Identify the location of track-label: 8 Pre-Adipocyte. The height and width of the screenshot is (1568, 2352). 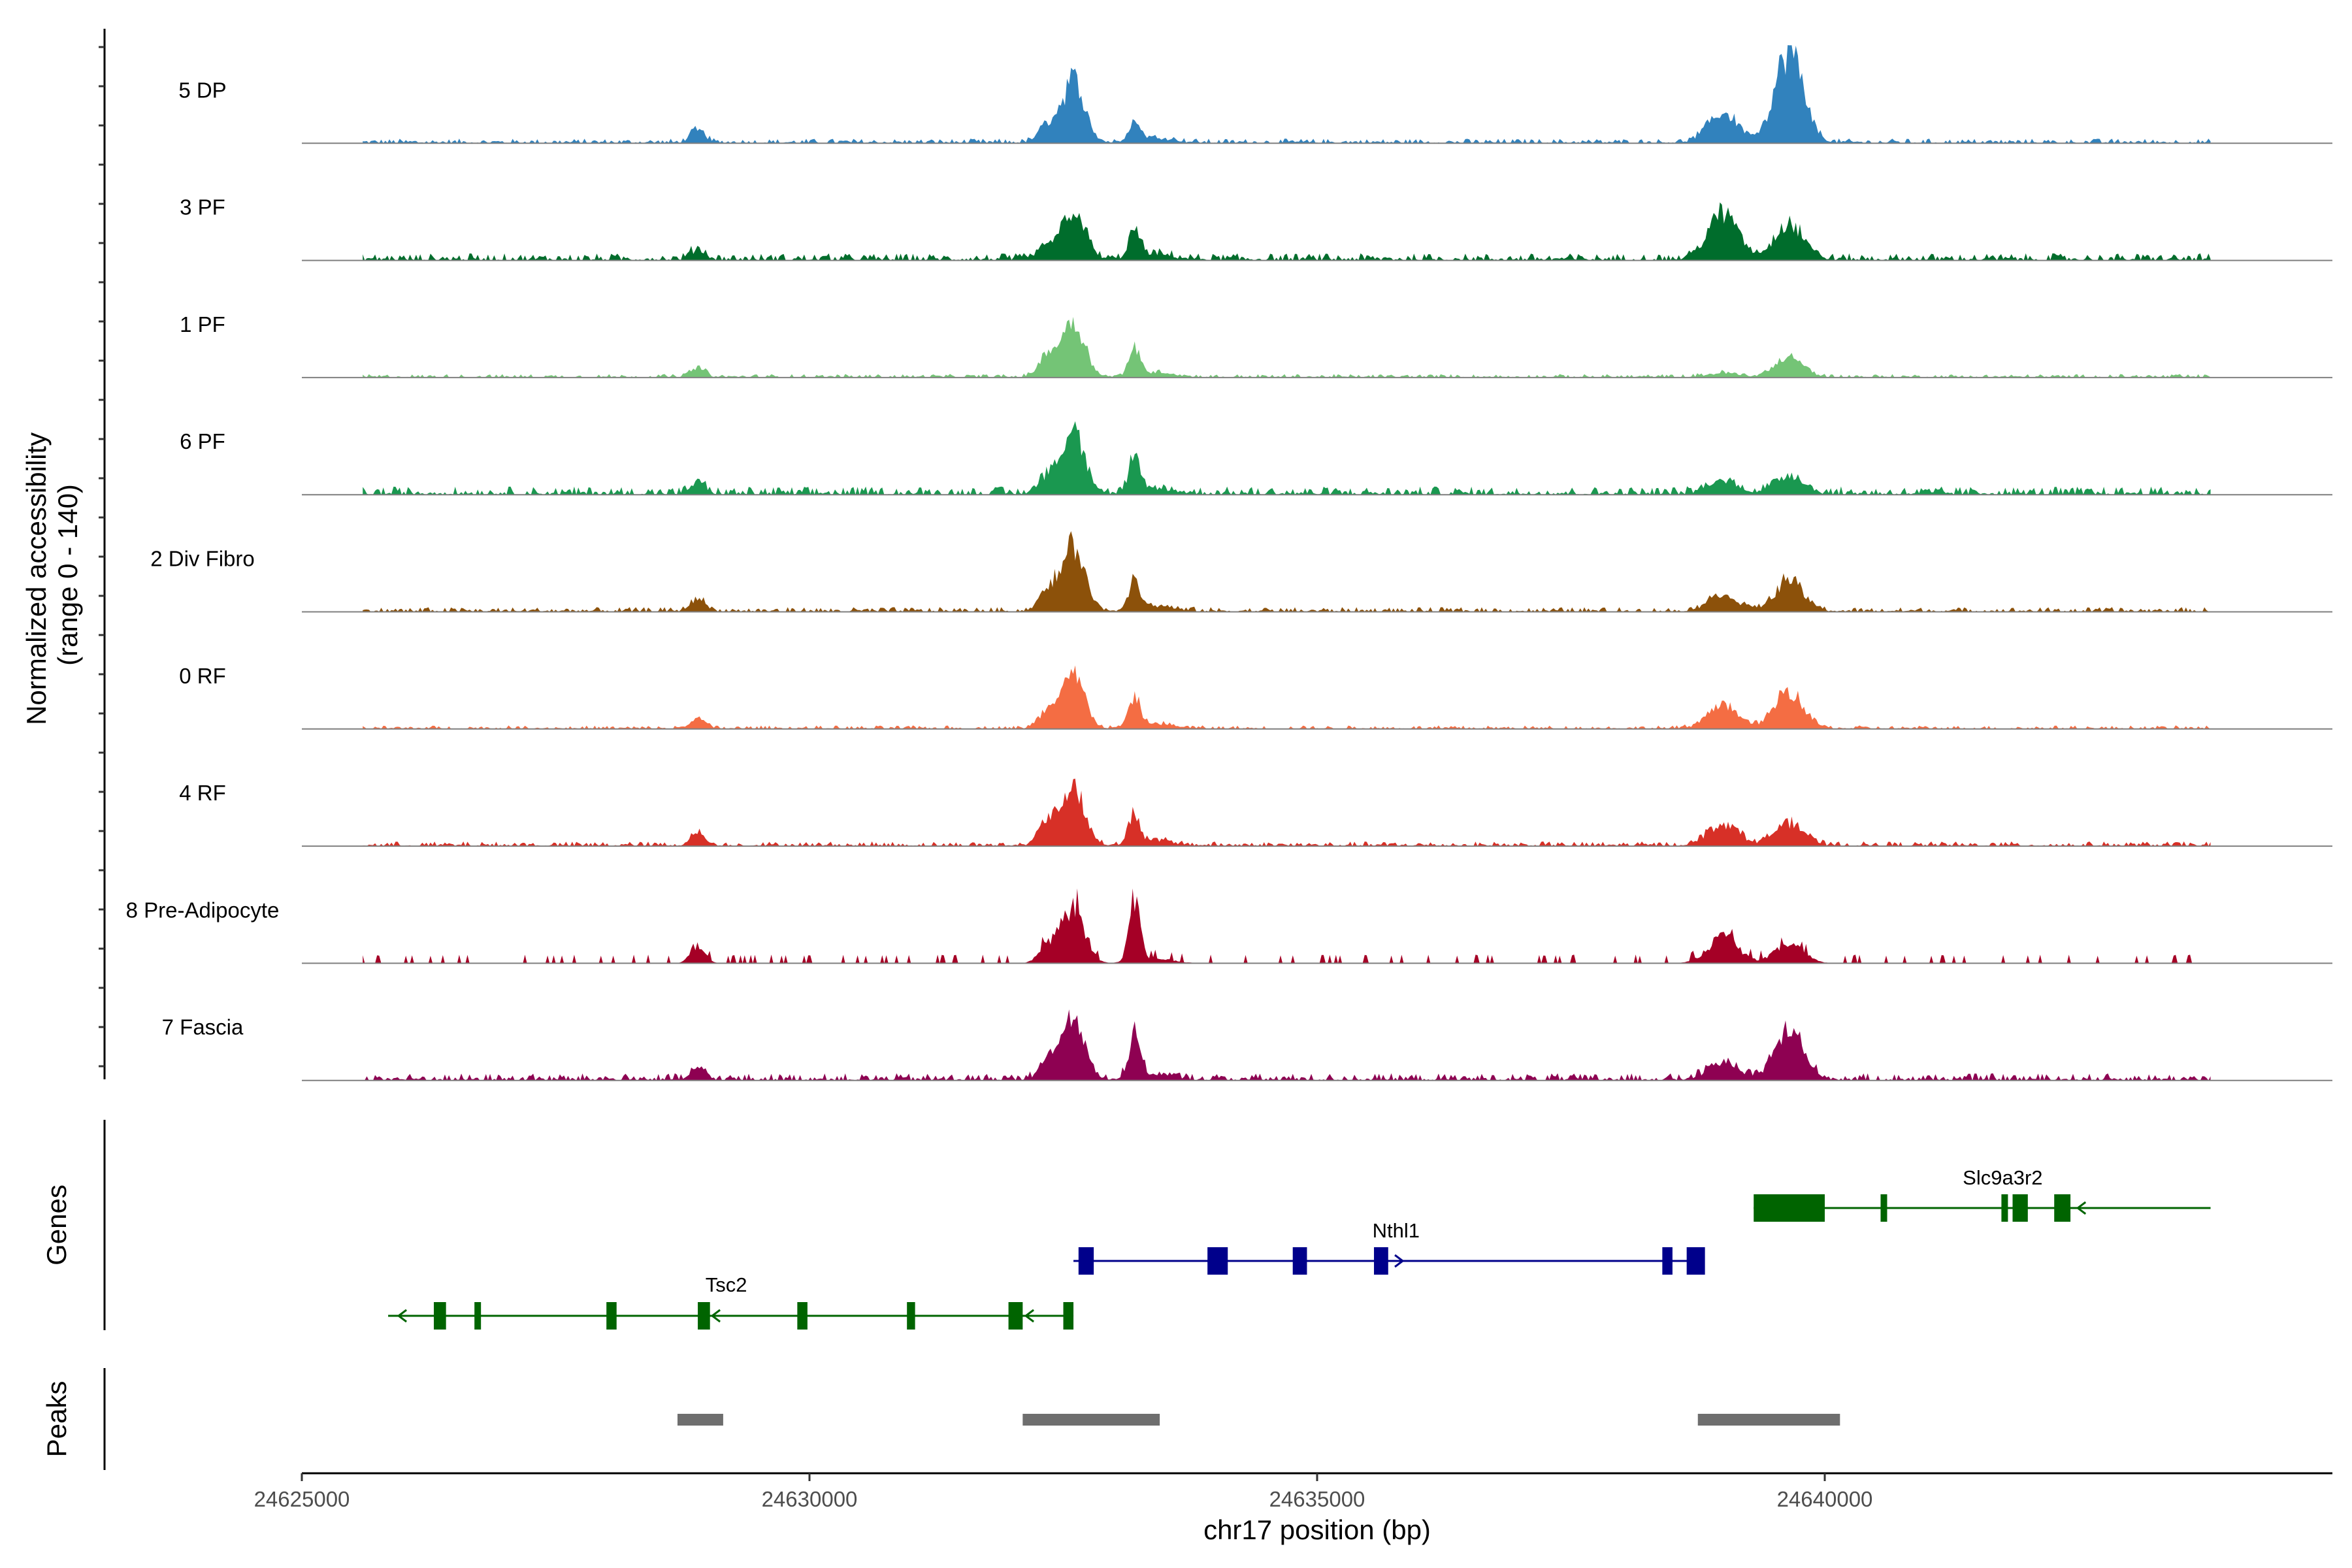
(203, 910).